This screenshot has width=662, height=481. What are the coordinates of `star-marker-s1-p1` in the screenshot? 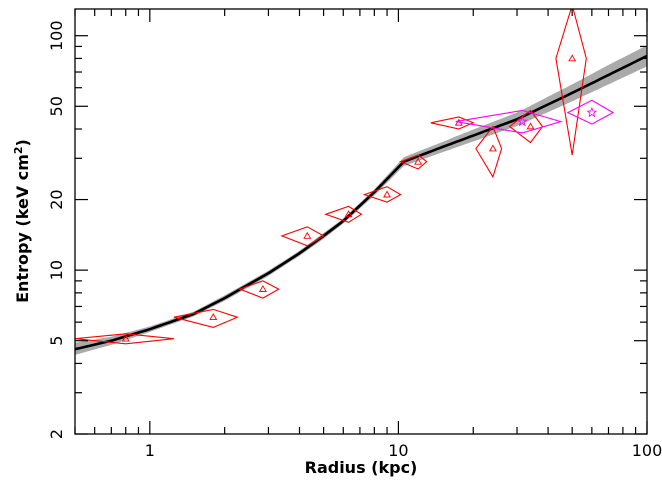 It's located at (592, 112).